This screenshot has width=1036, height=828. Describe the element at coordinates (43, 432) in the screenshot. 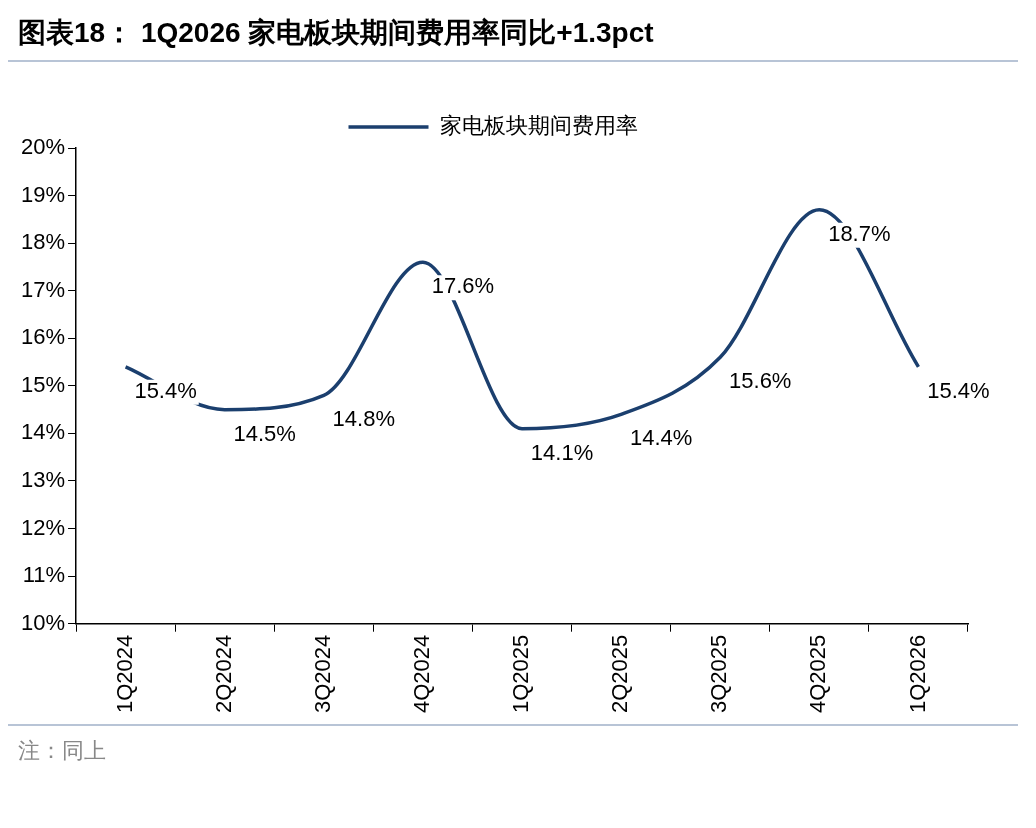

I see `y-tick-label: 14%` at that location.